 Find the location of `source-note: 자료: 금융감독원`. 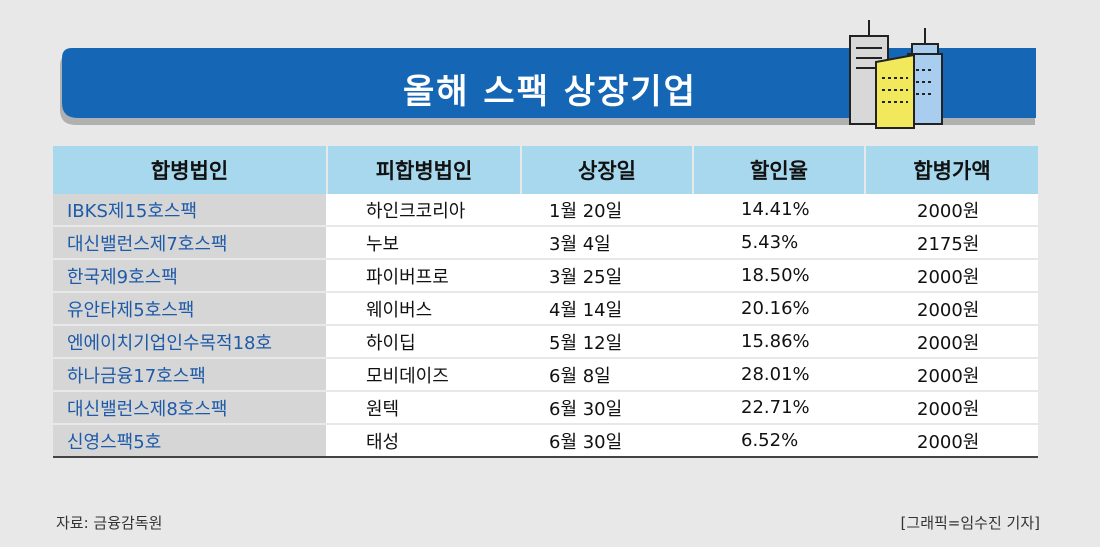

source-note: 자료: 금융감독원 is located at coordinates (109, 523).